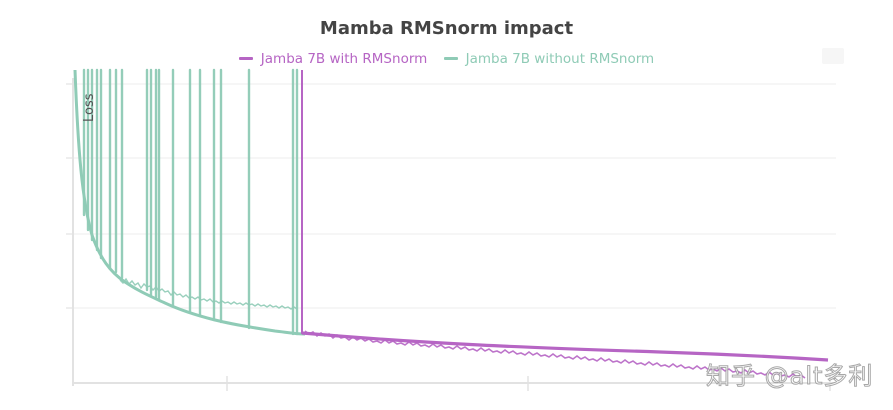  I want to click on legend-label: Jamba 7B with RMSnorm, so click(344, 58).